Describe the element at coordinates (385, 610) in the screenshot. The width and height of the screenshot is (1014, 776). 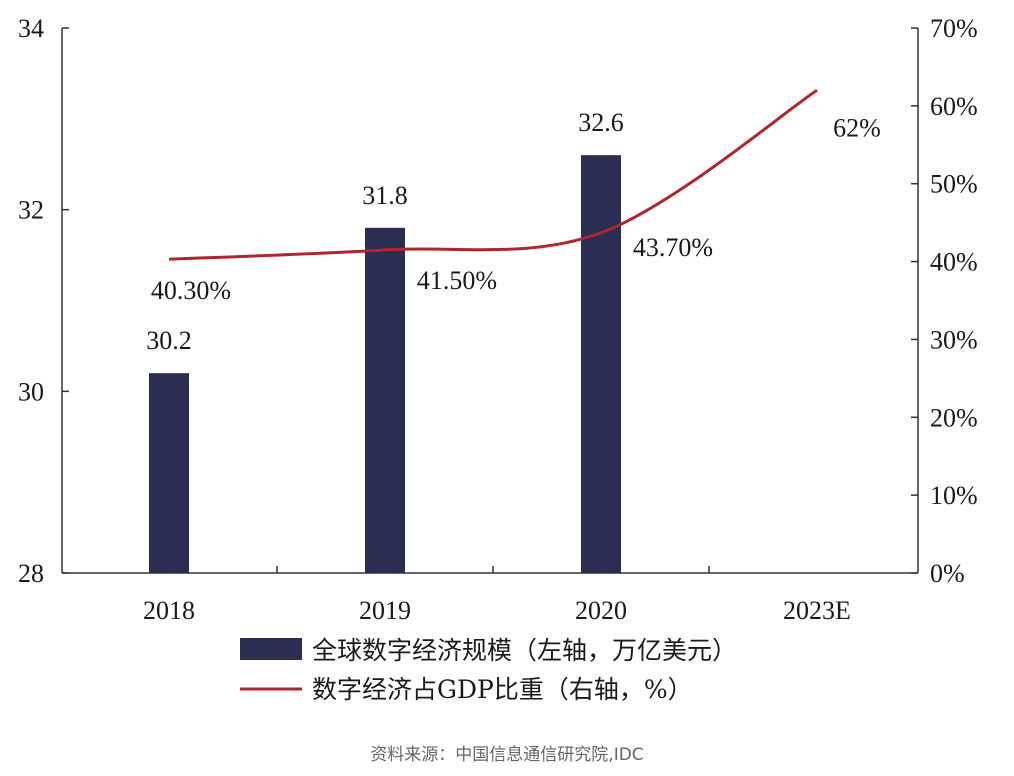
I see `x-tick-label: 2019` at that location.